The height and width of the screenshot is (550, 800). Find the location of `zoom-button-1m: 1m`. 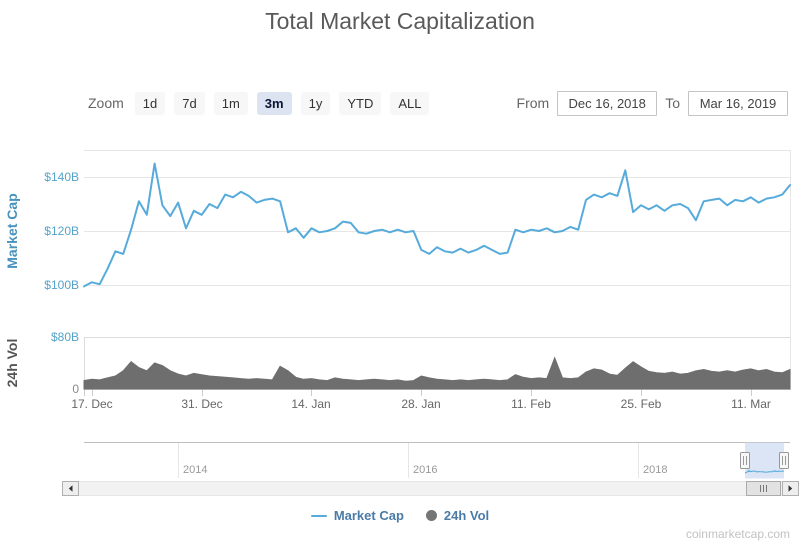

zoom-button-1m: 1m is located at coordinates (230, 103).